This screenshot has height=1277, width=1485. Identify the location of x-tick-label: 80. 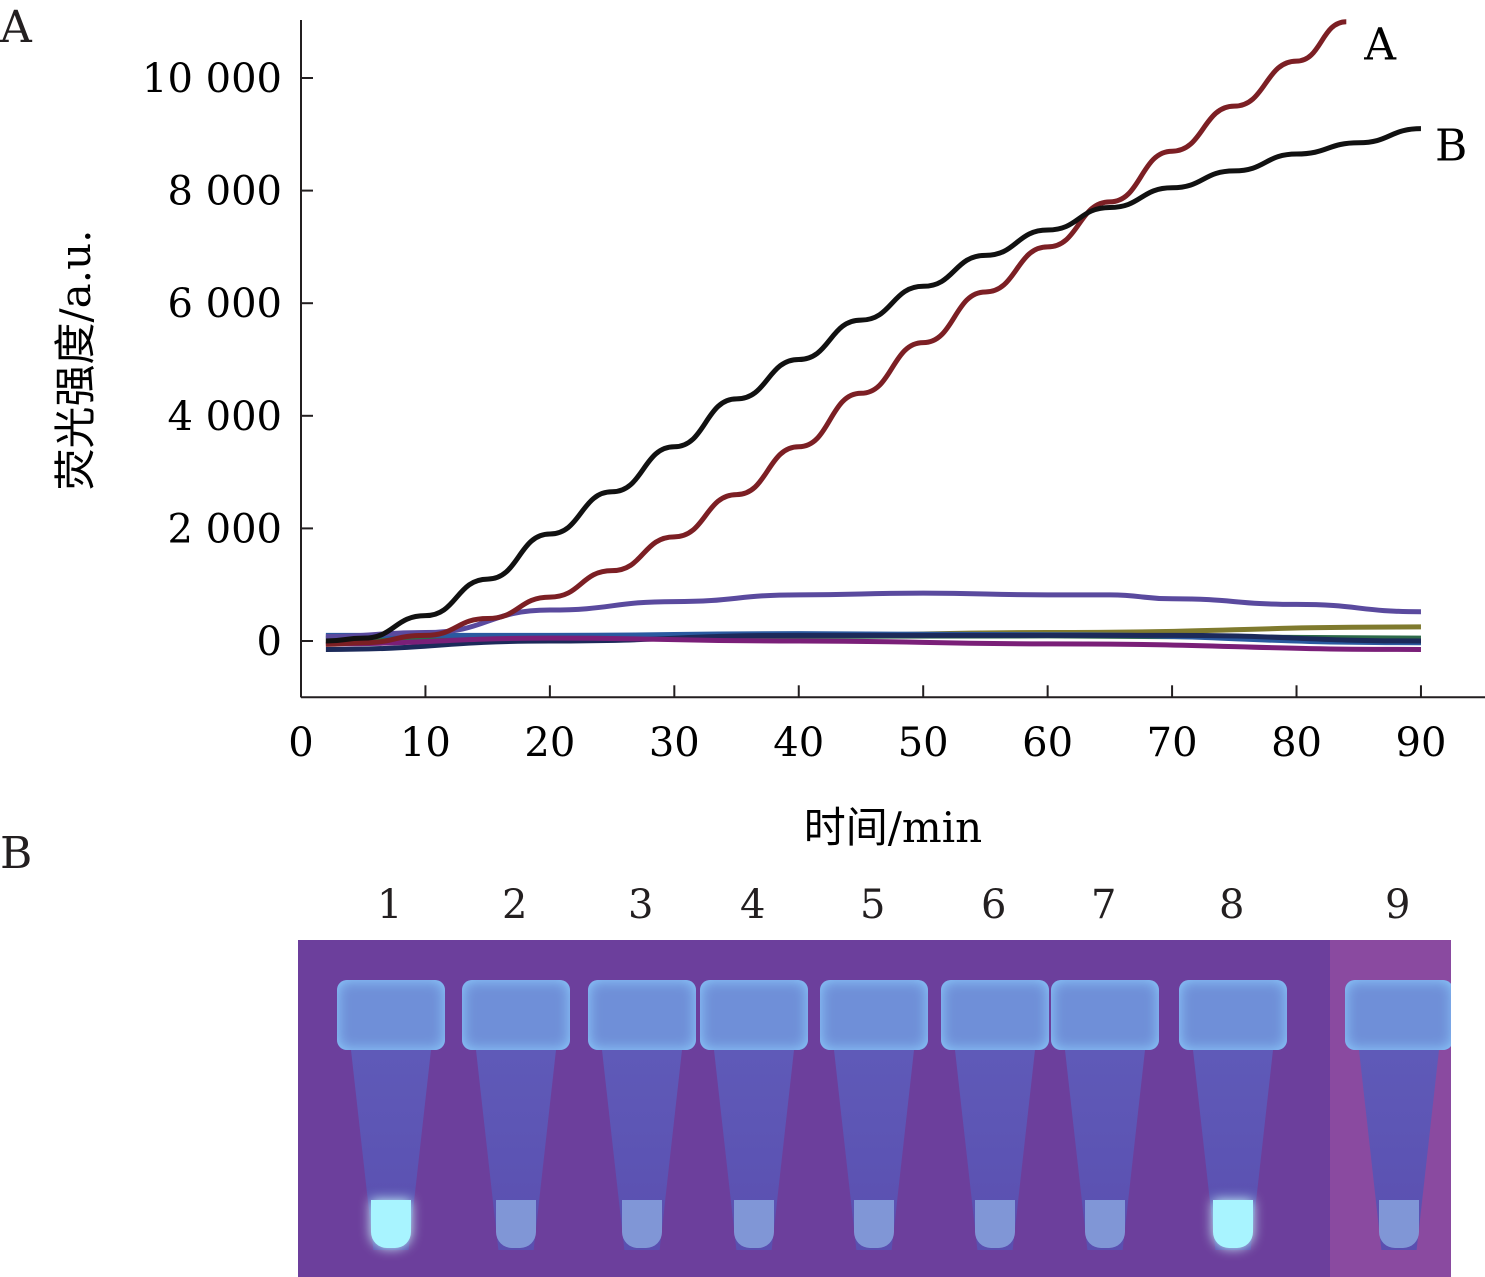
(1296, 743).